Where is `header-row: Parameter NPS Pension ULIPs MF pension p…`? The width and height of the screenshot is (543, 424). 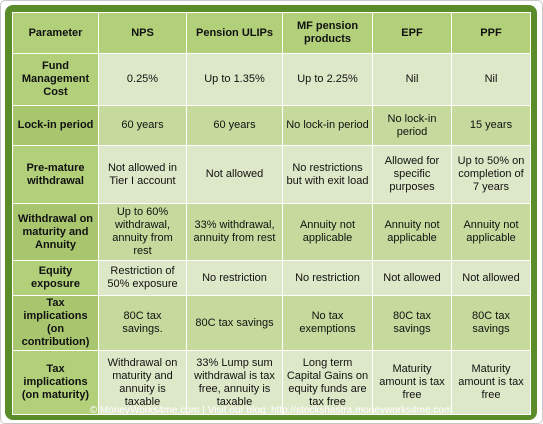 header-row: Parameter NPS Pension ULIPs MF pension p… is located at coordinates (271, 33).